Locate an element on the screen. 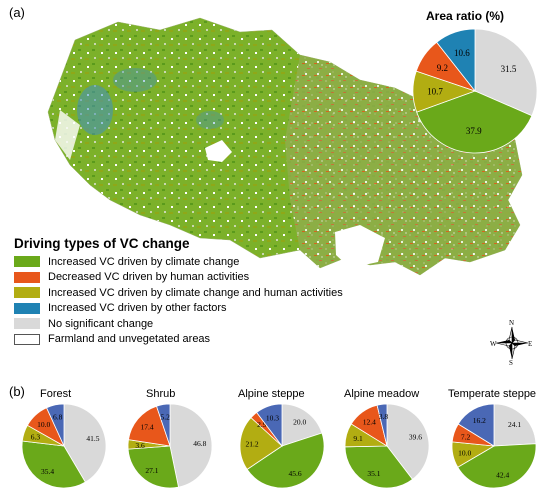  pie-value-label: 41.5 is located at coordinates (92, 438).